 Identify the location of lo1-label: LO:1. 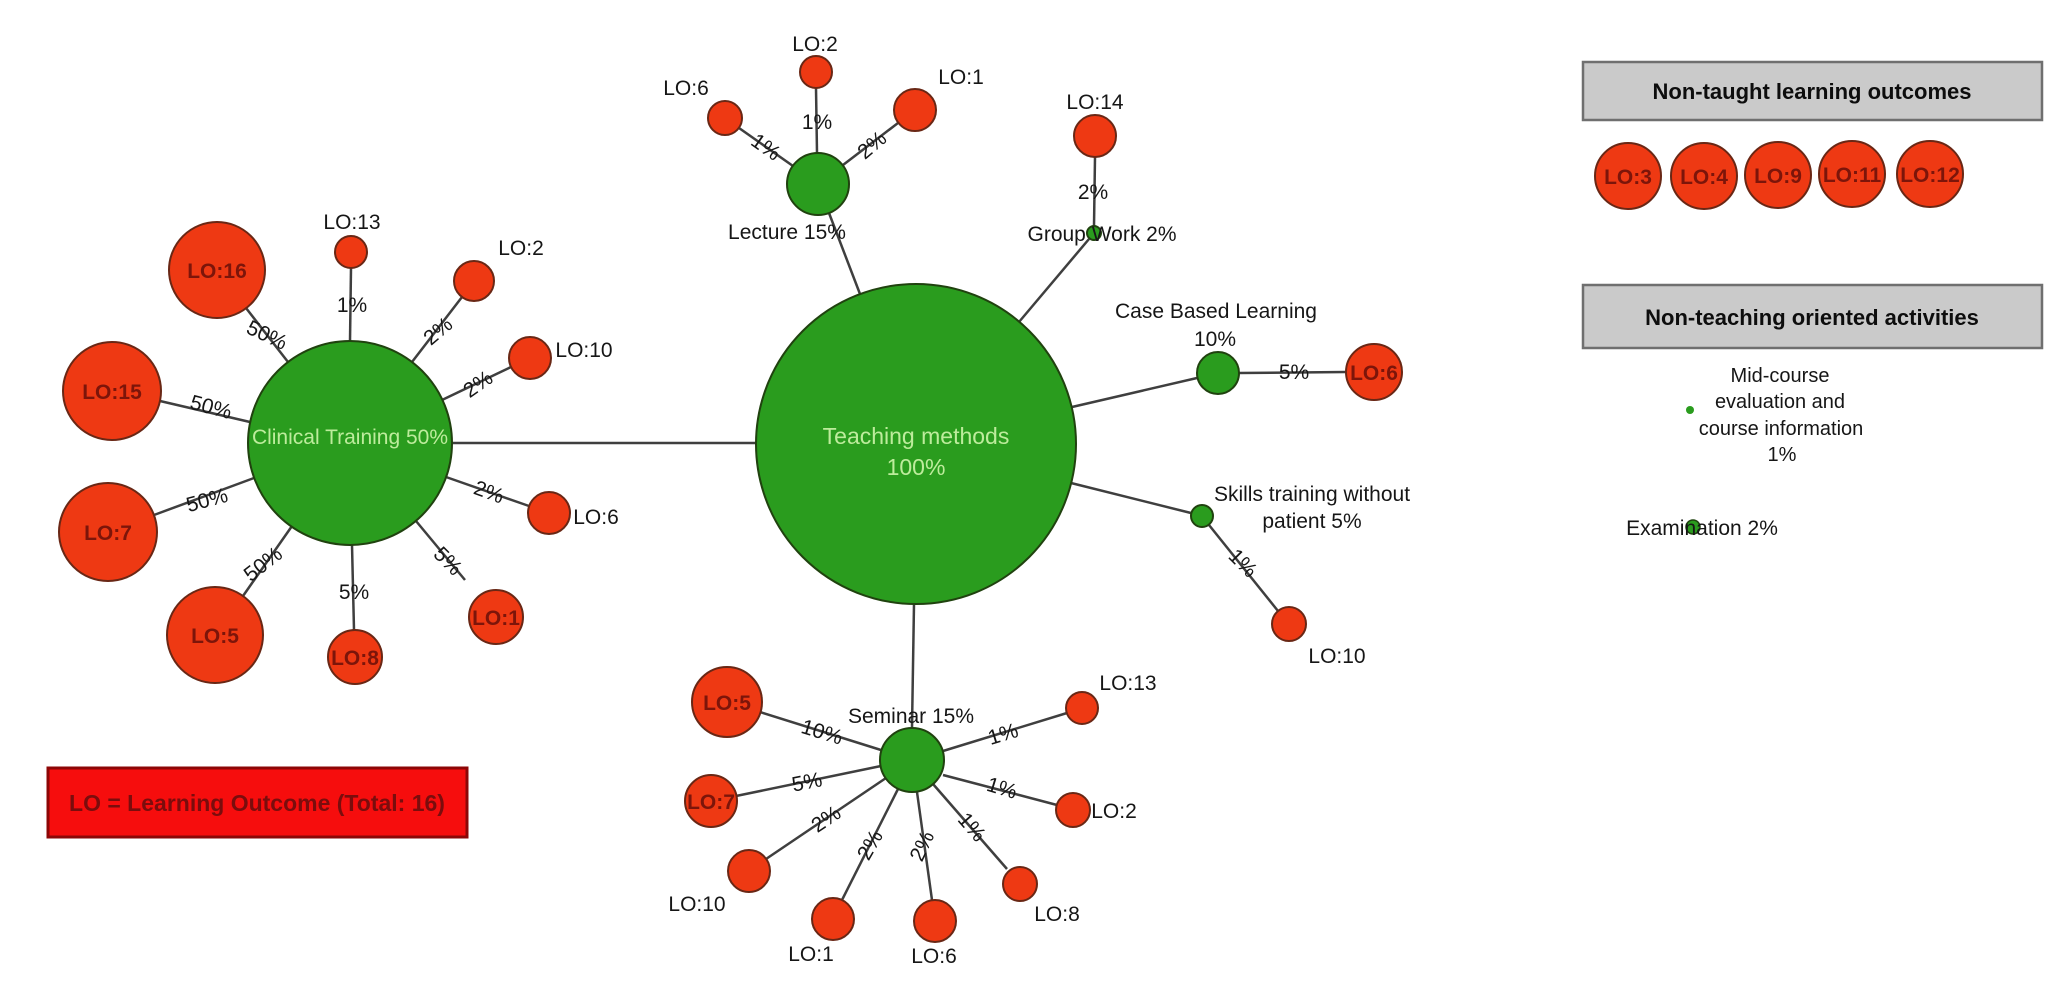
(496, 618).